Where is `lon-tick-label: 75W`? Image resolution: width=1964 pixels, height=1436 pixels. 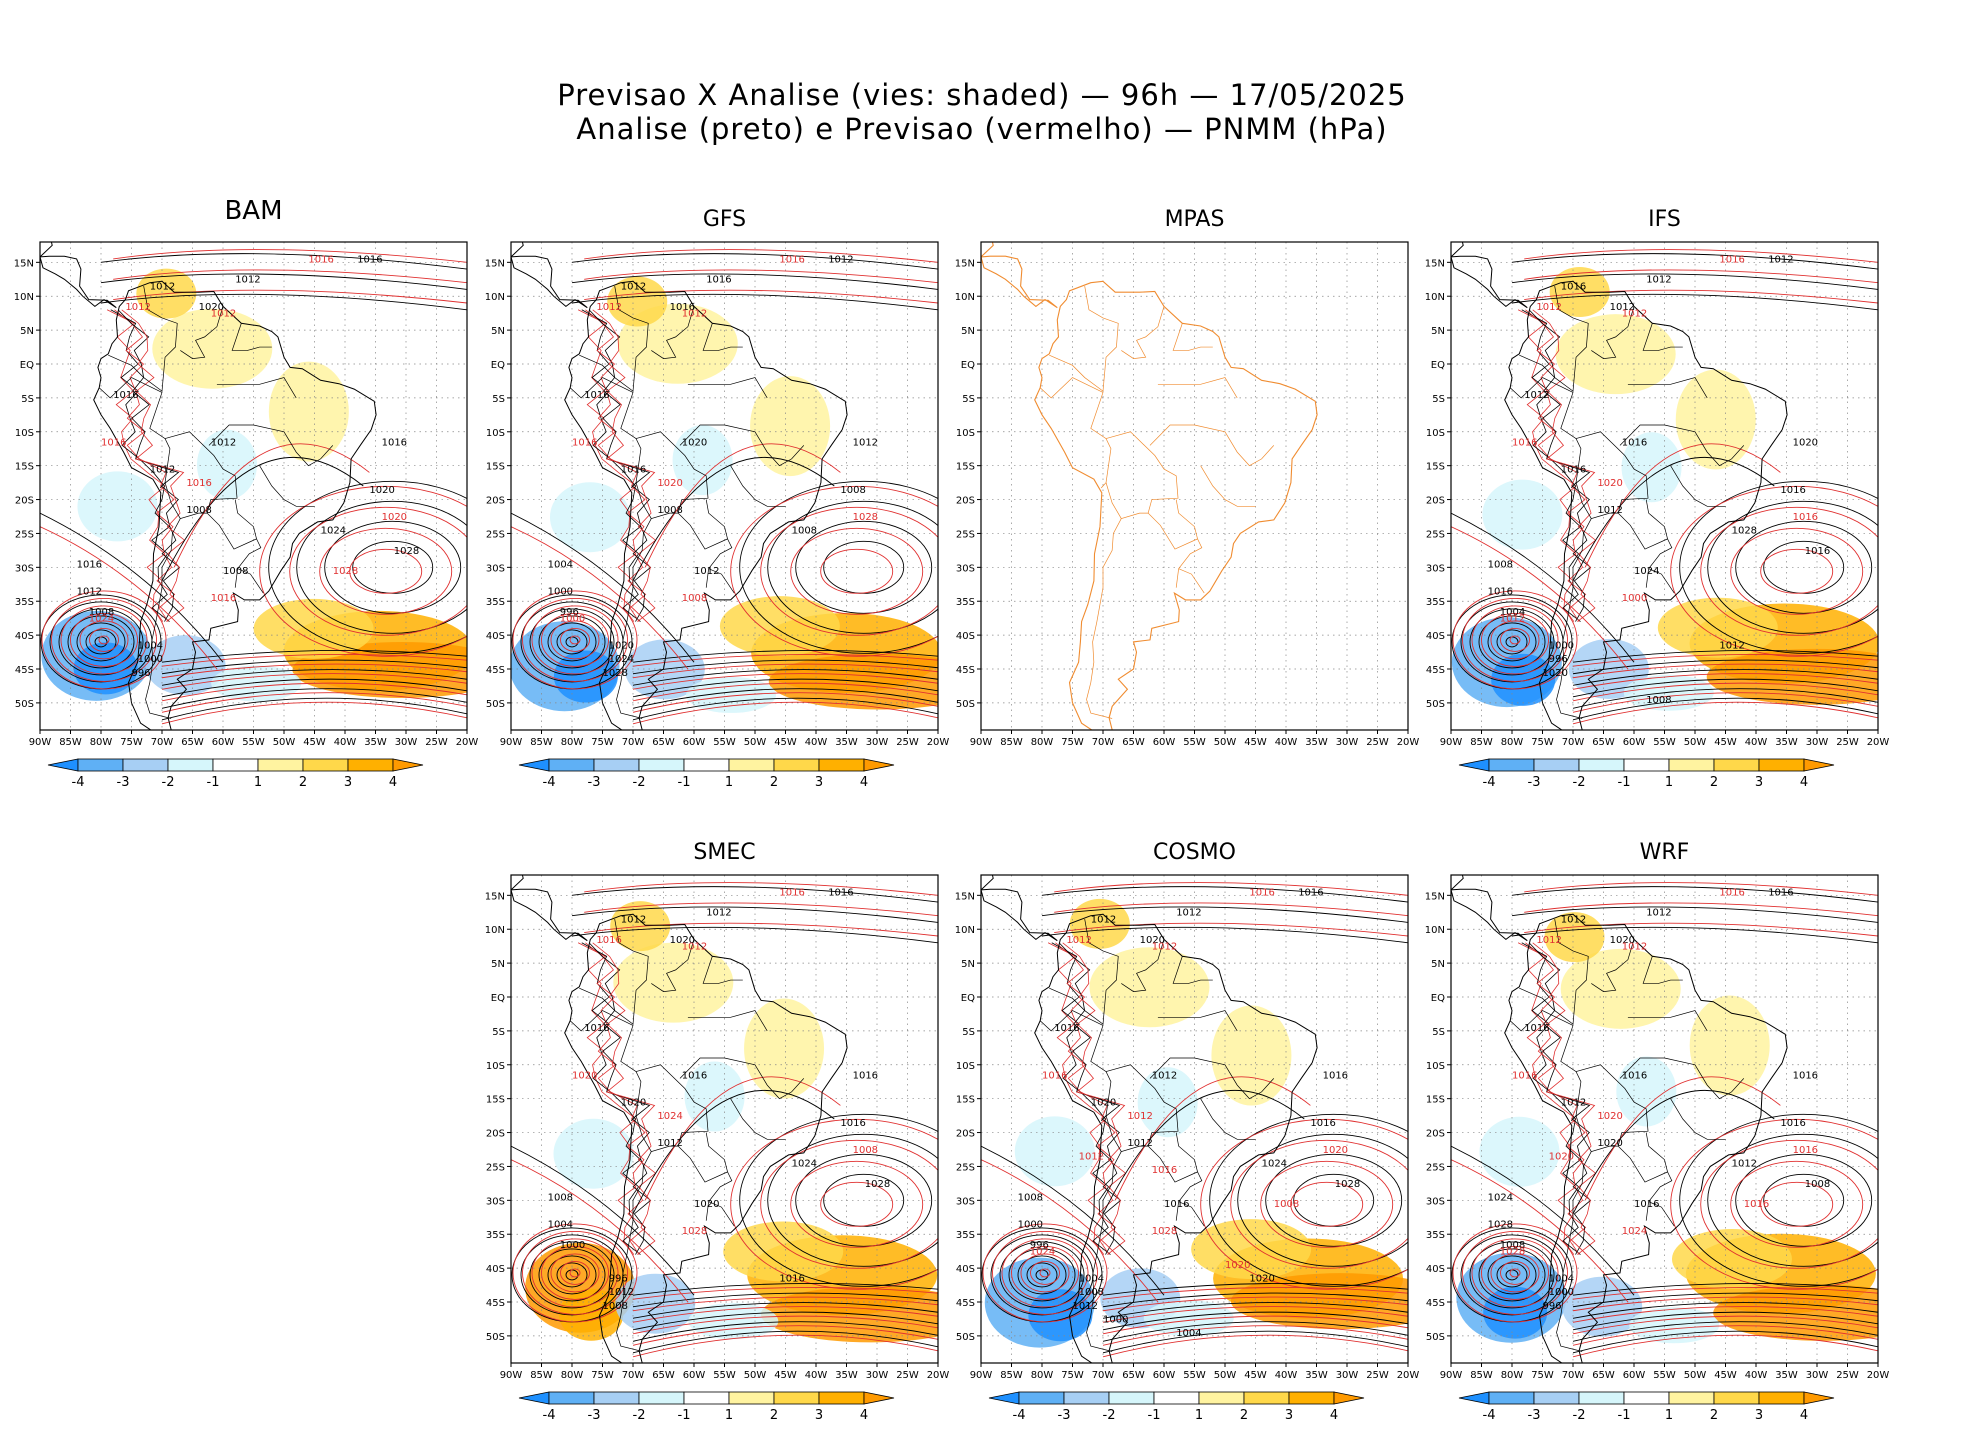
lon-tick-label: 75W is located at coordinates (602, 742).